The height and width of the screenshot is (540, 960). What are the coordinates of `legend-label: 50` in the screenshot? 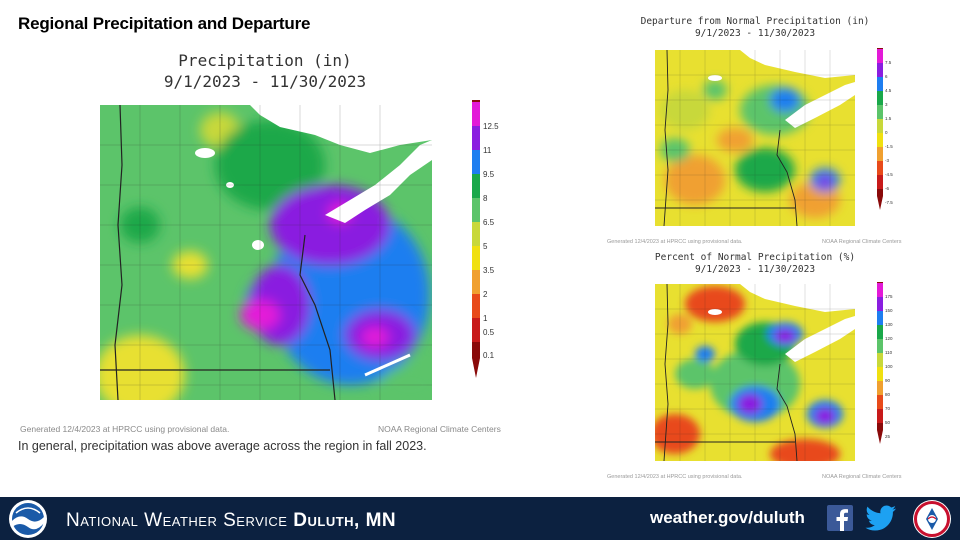 It's located at (888, 422).